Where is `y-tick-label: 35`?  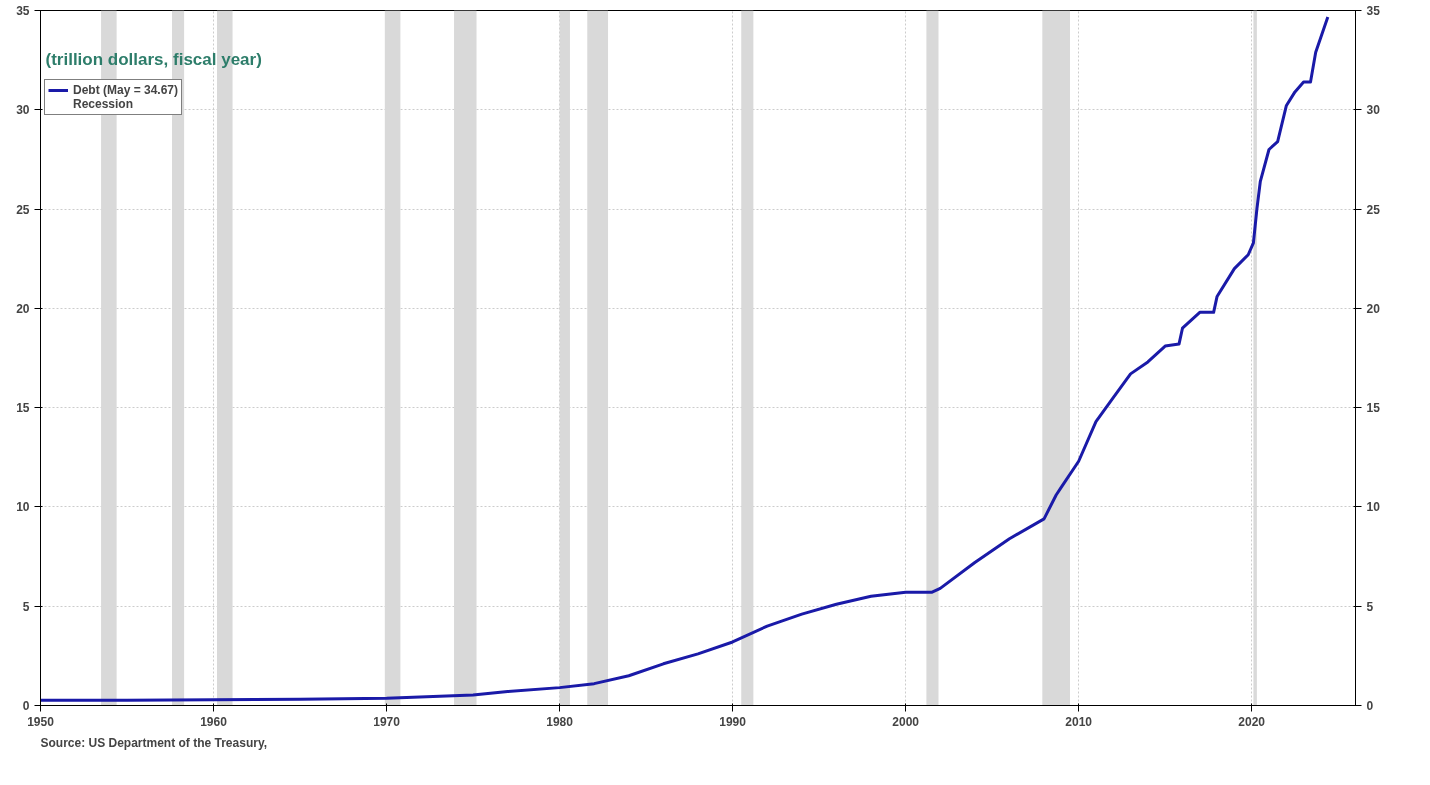 y-tick-label: 35 is located at coordinates (23, 11).